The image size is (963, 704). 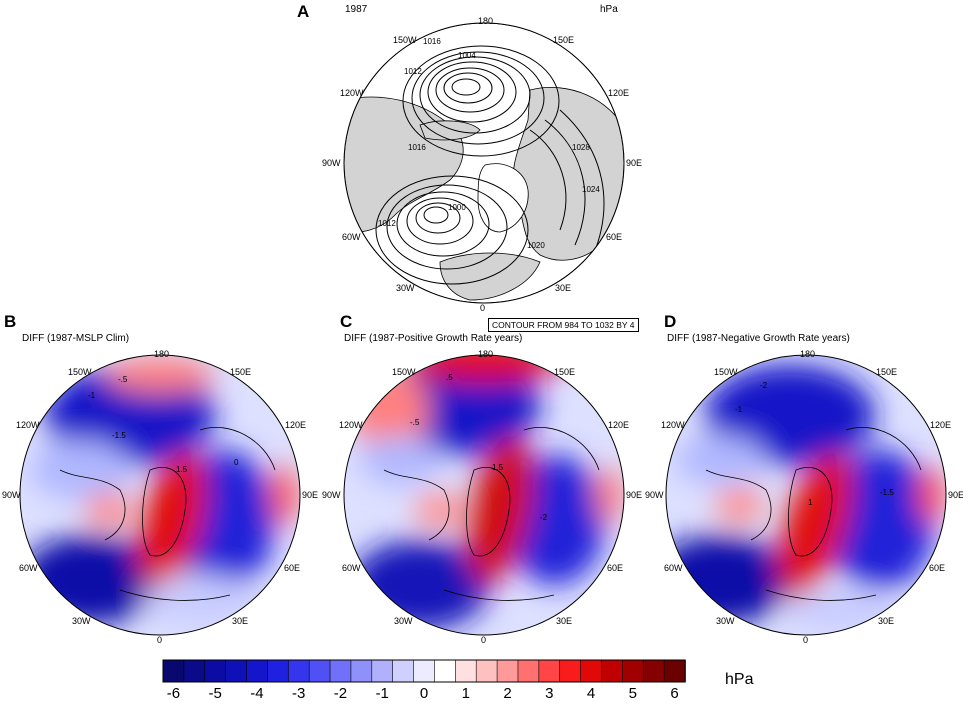 I want to click on panel-letter-d: D, so click(x=670, y=321).